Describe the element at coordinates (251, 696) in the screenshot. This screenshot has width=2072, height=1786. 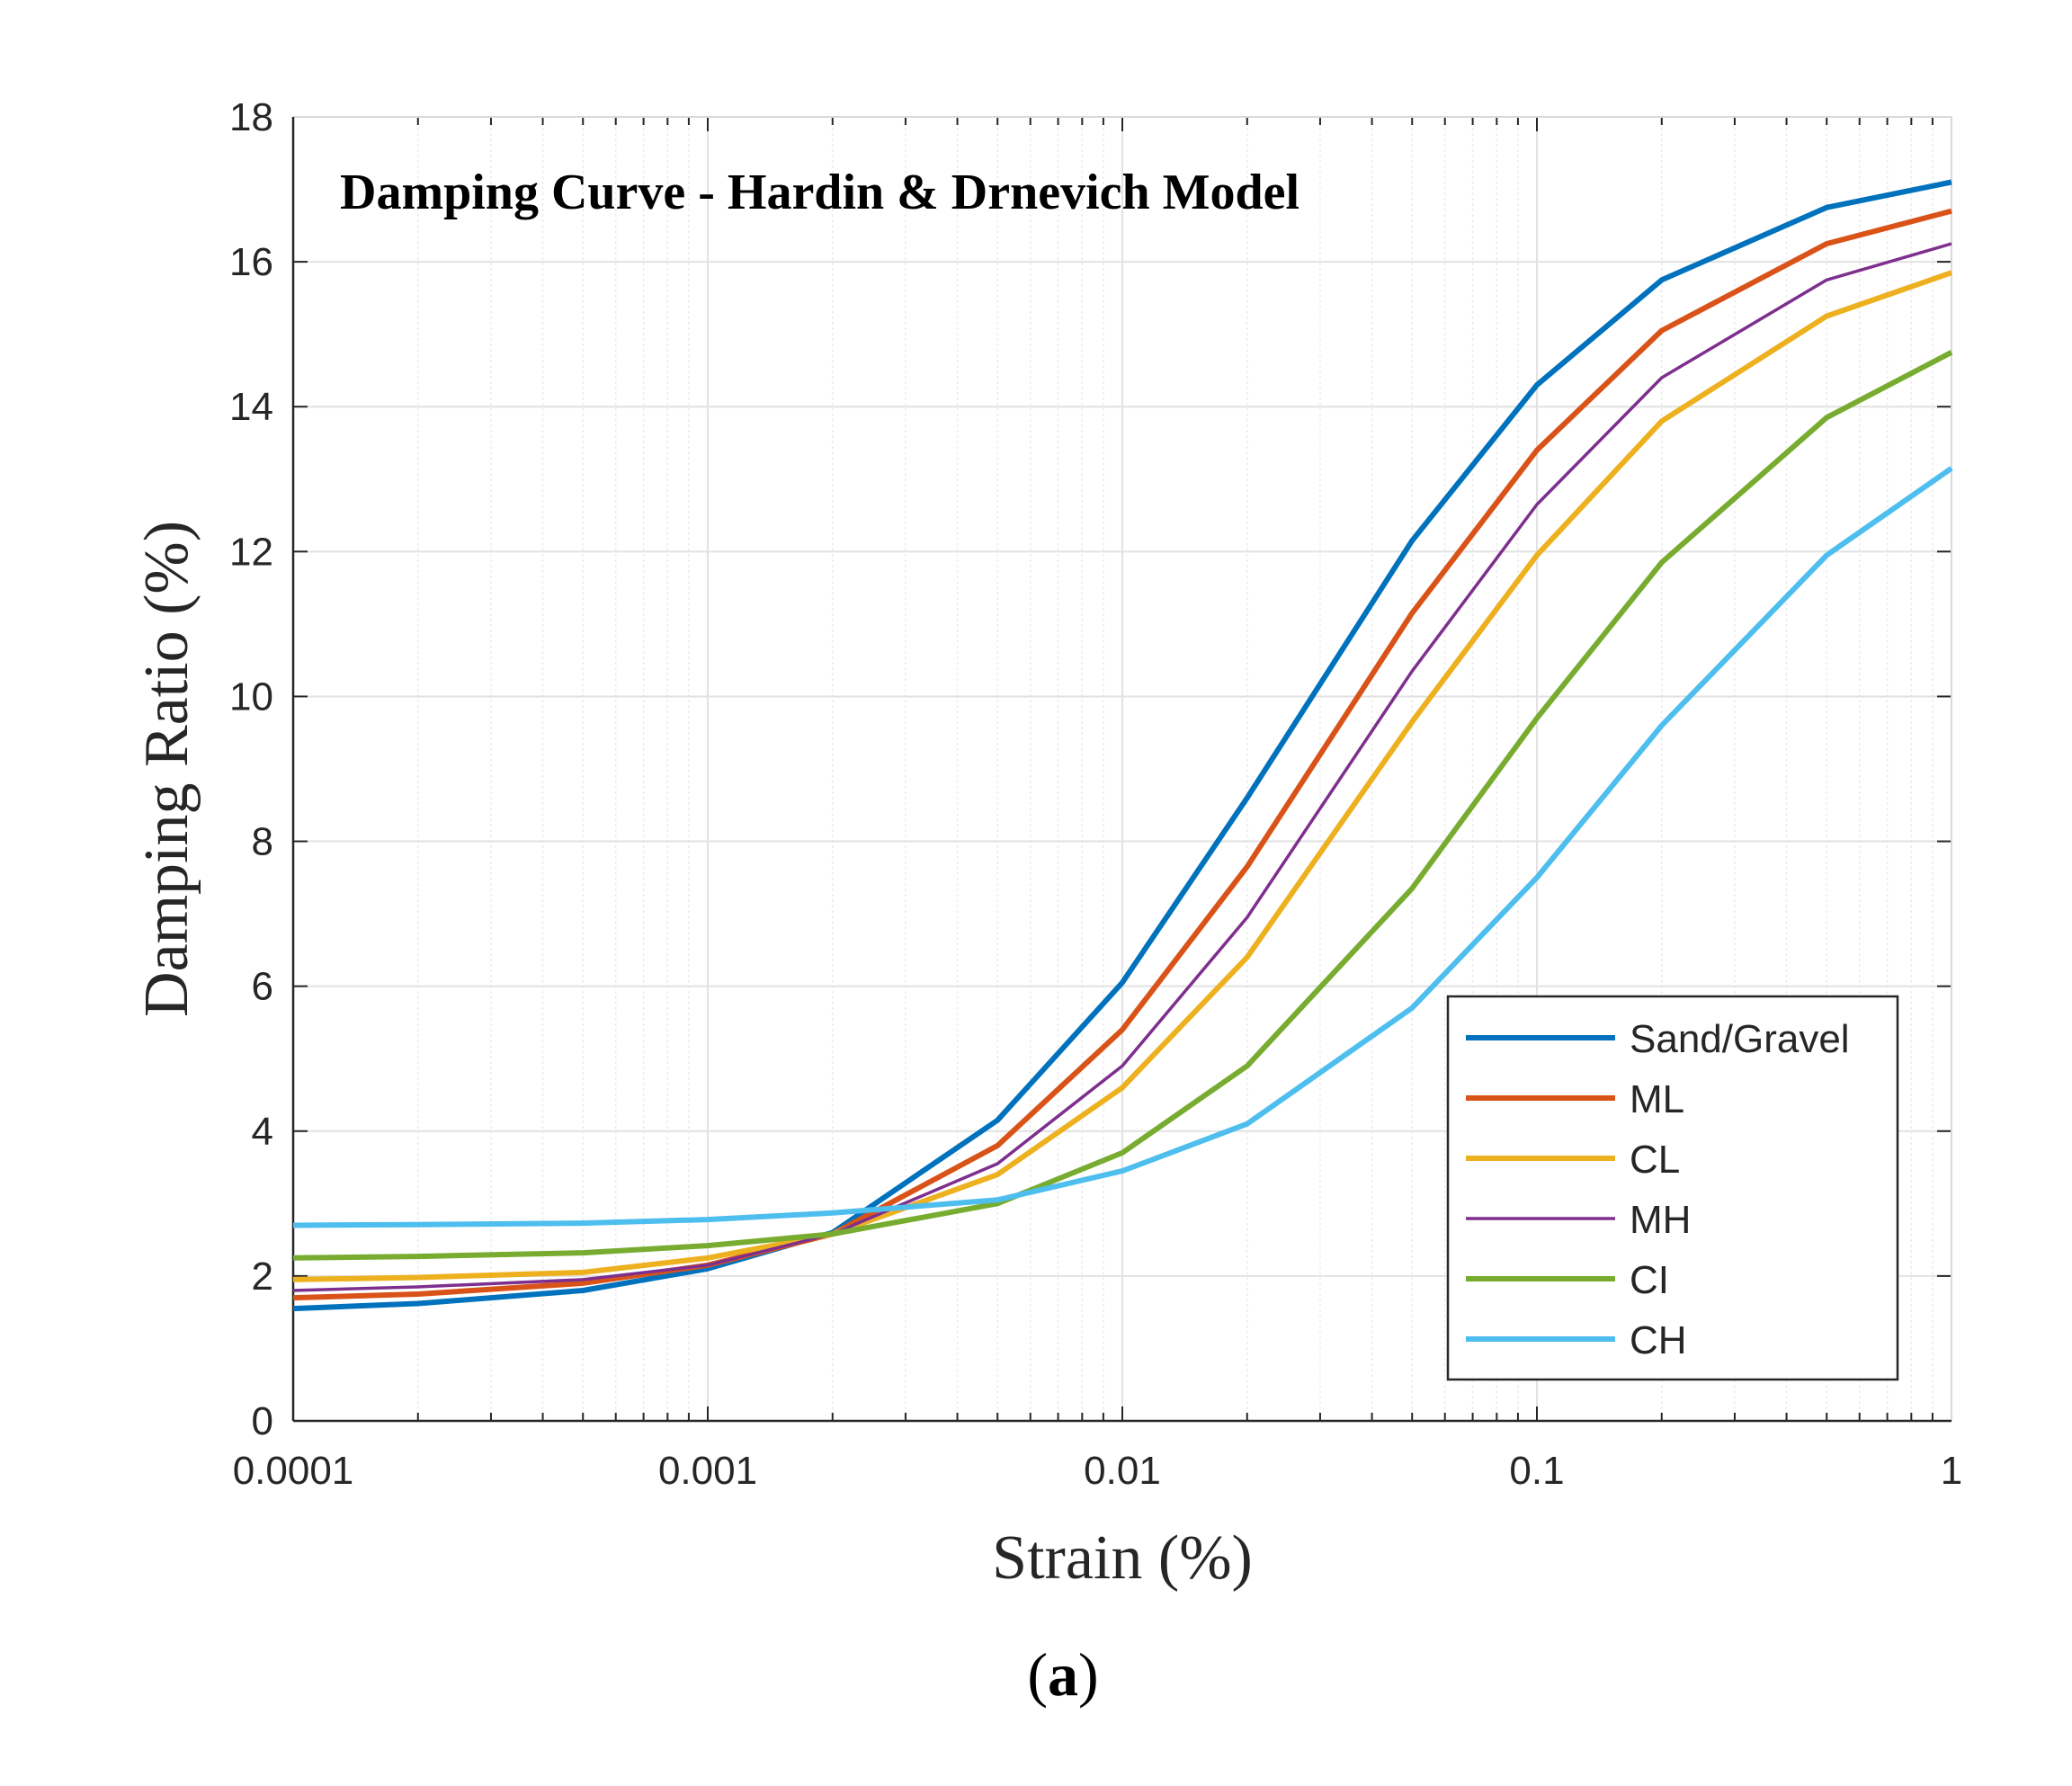
I see `y-tick-label: 10` at that location.